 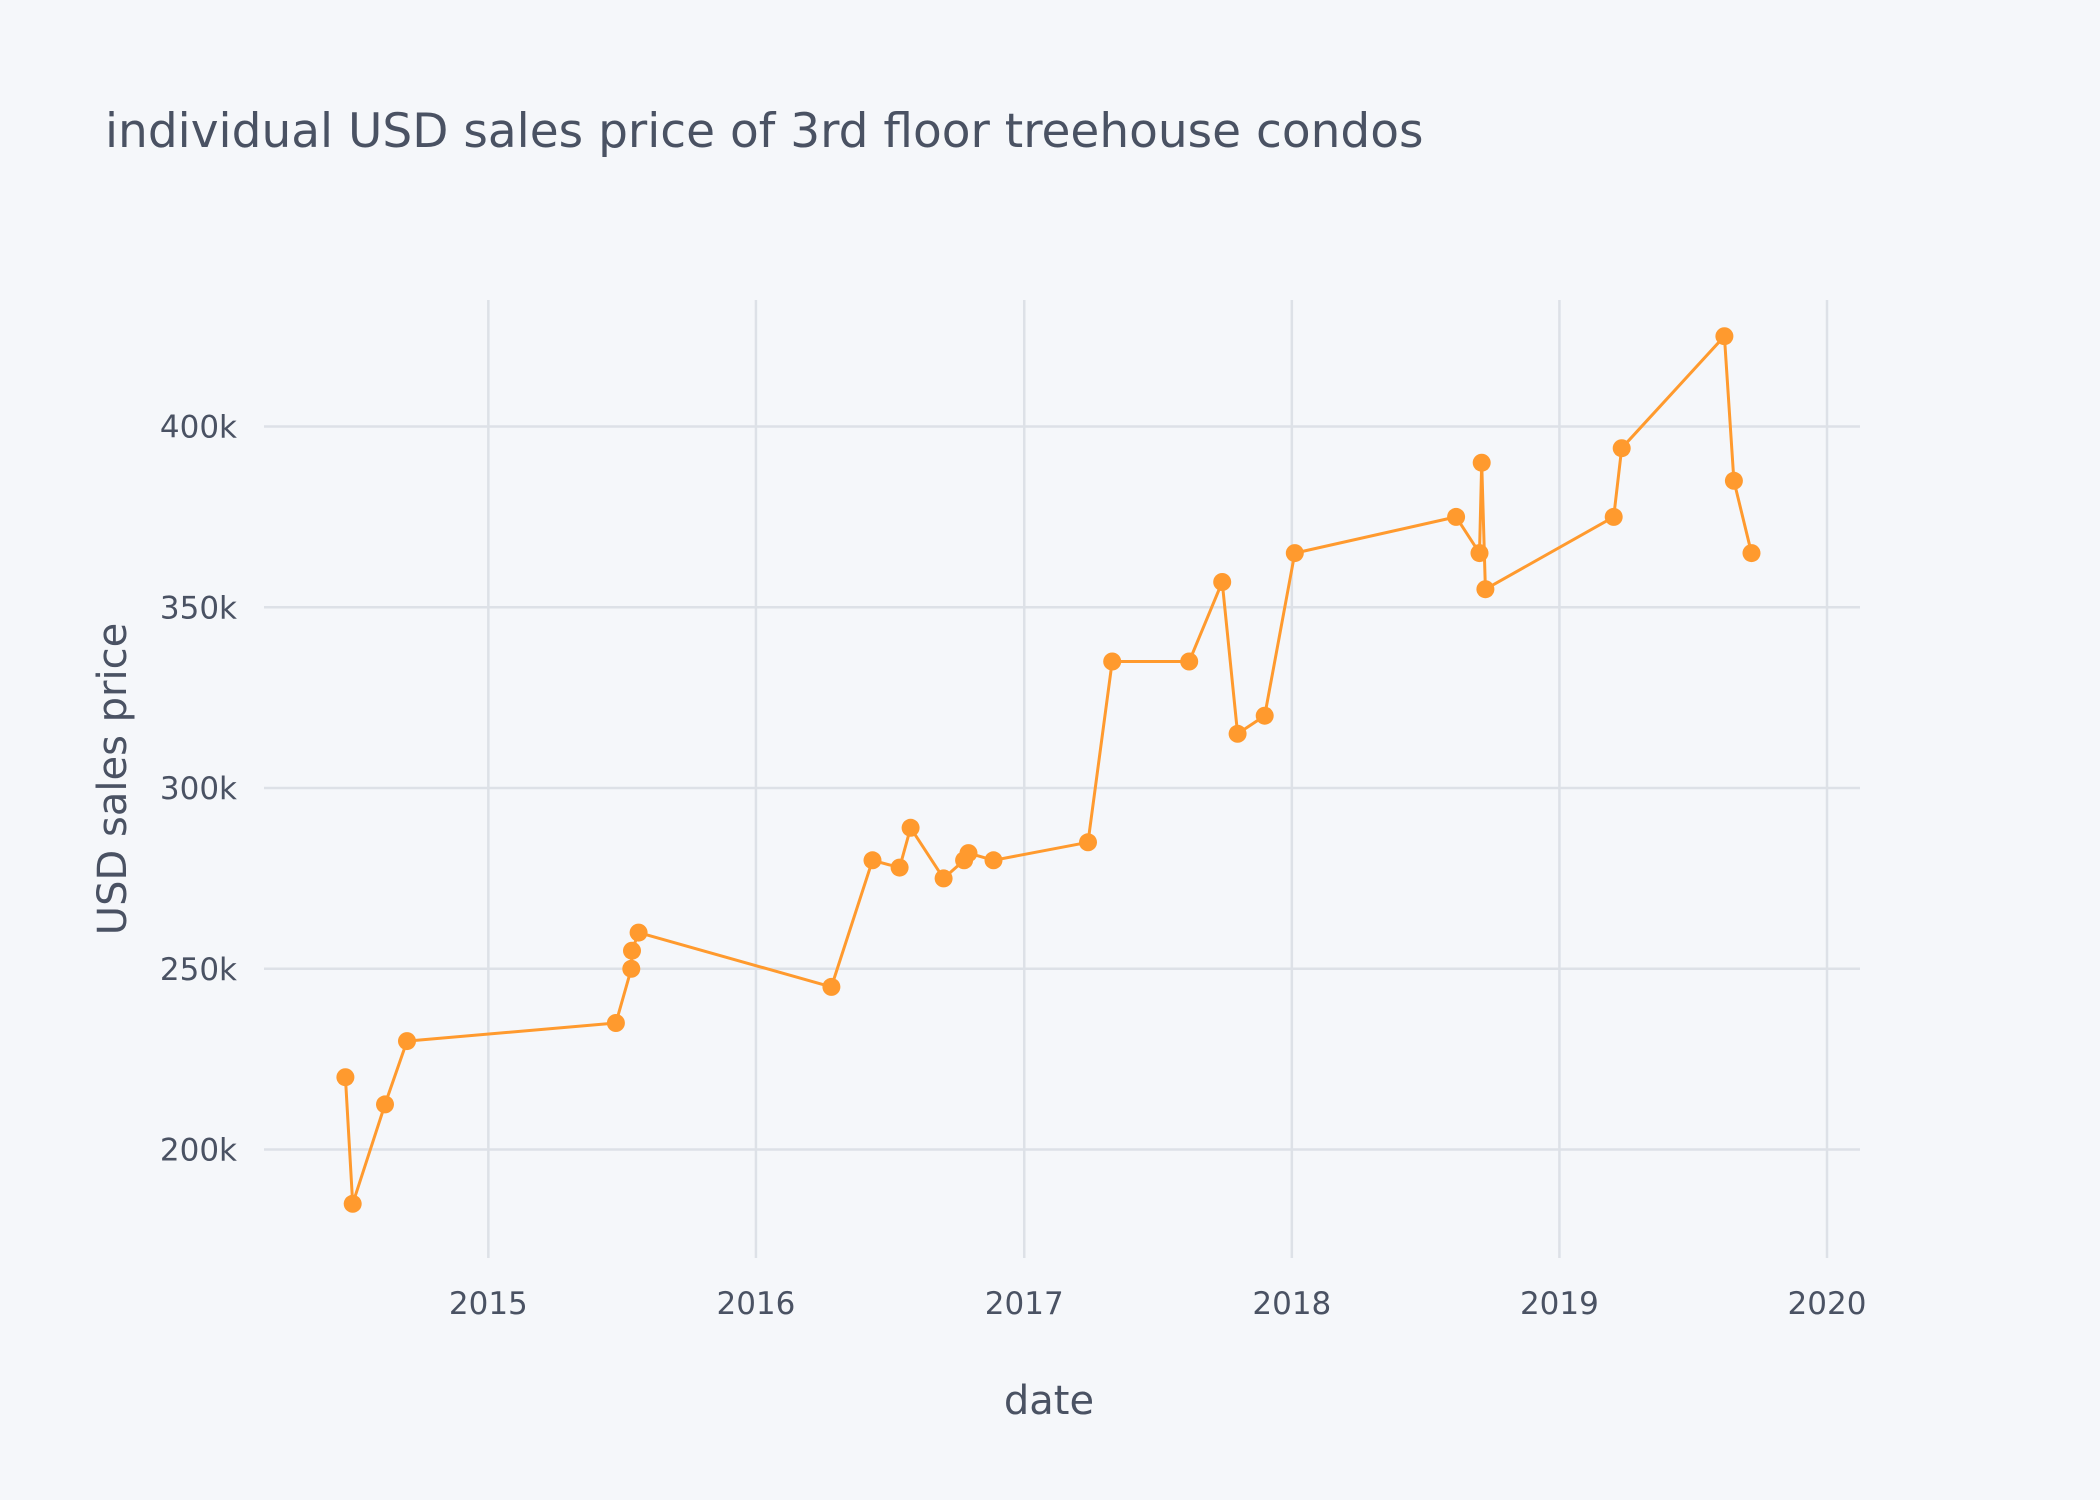 What do you see at coordinates (1049, 1401) in the screenshot?
I see `x-axis-title: date` at bounding box center [1049, 1401].